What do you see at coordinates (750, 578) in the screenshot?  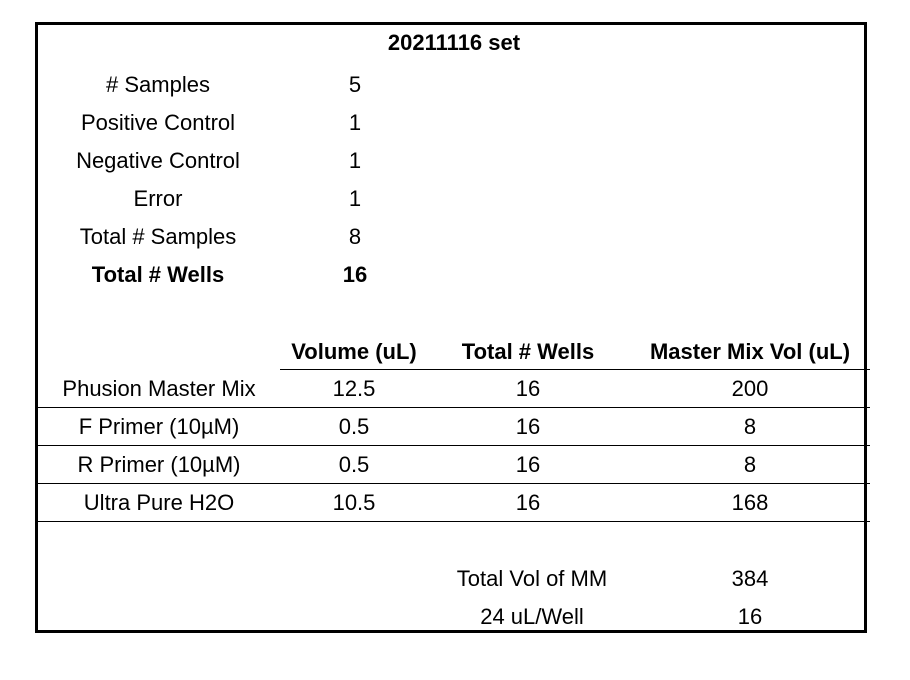 I see `totals-value-total-vol: 384` at bounding box center [750, 578].